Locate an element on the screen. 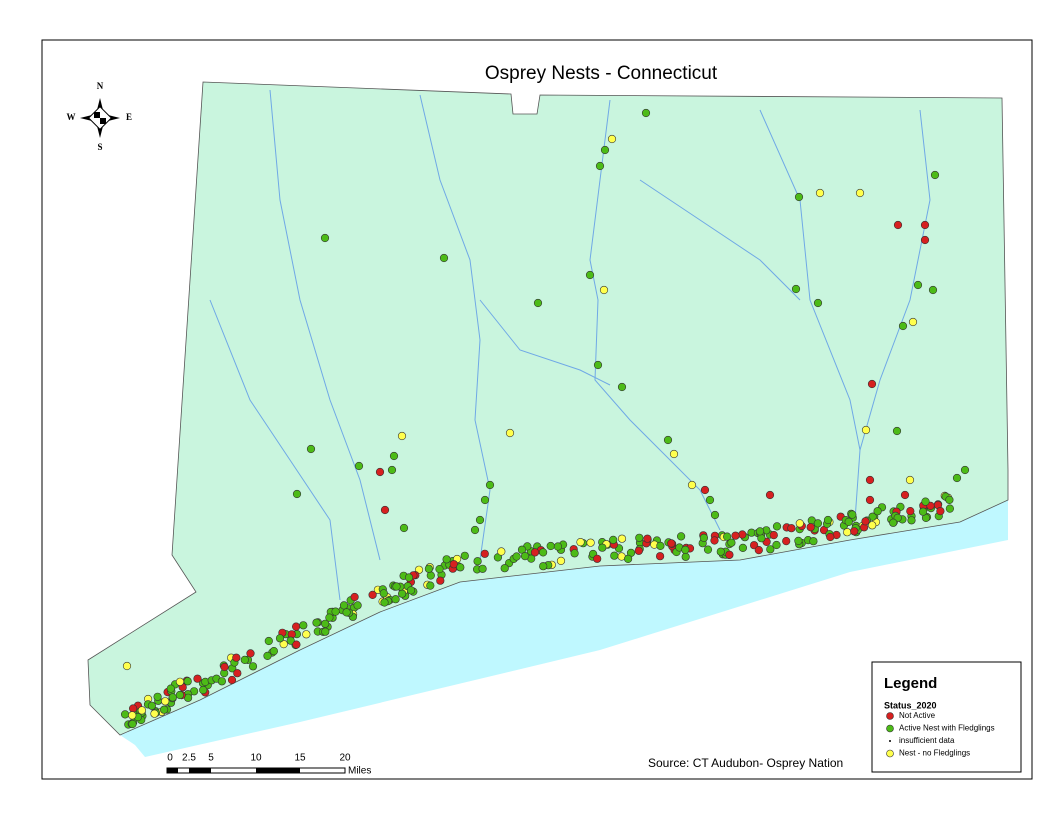 The image size is (1056, 816). scale-label: 10 is located at coordinates (256, 758).